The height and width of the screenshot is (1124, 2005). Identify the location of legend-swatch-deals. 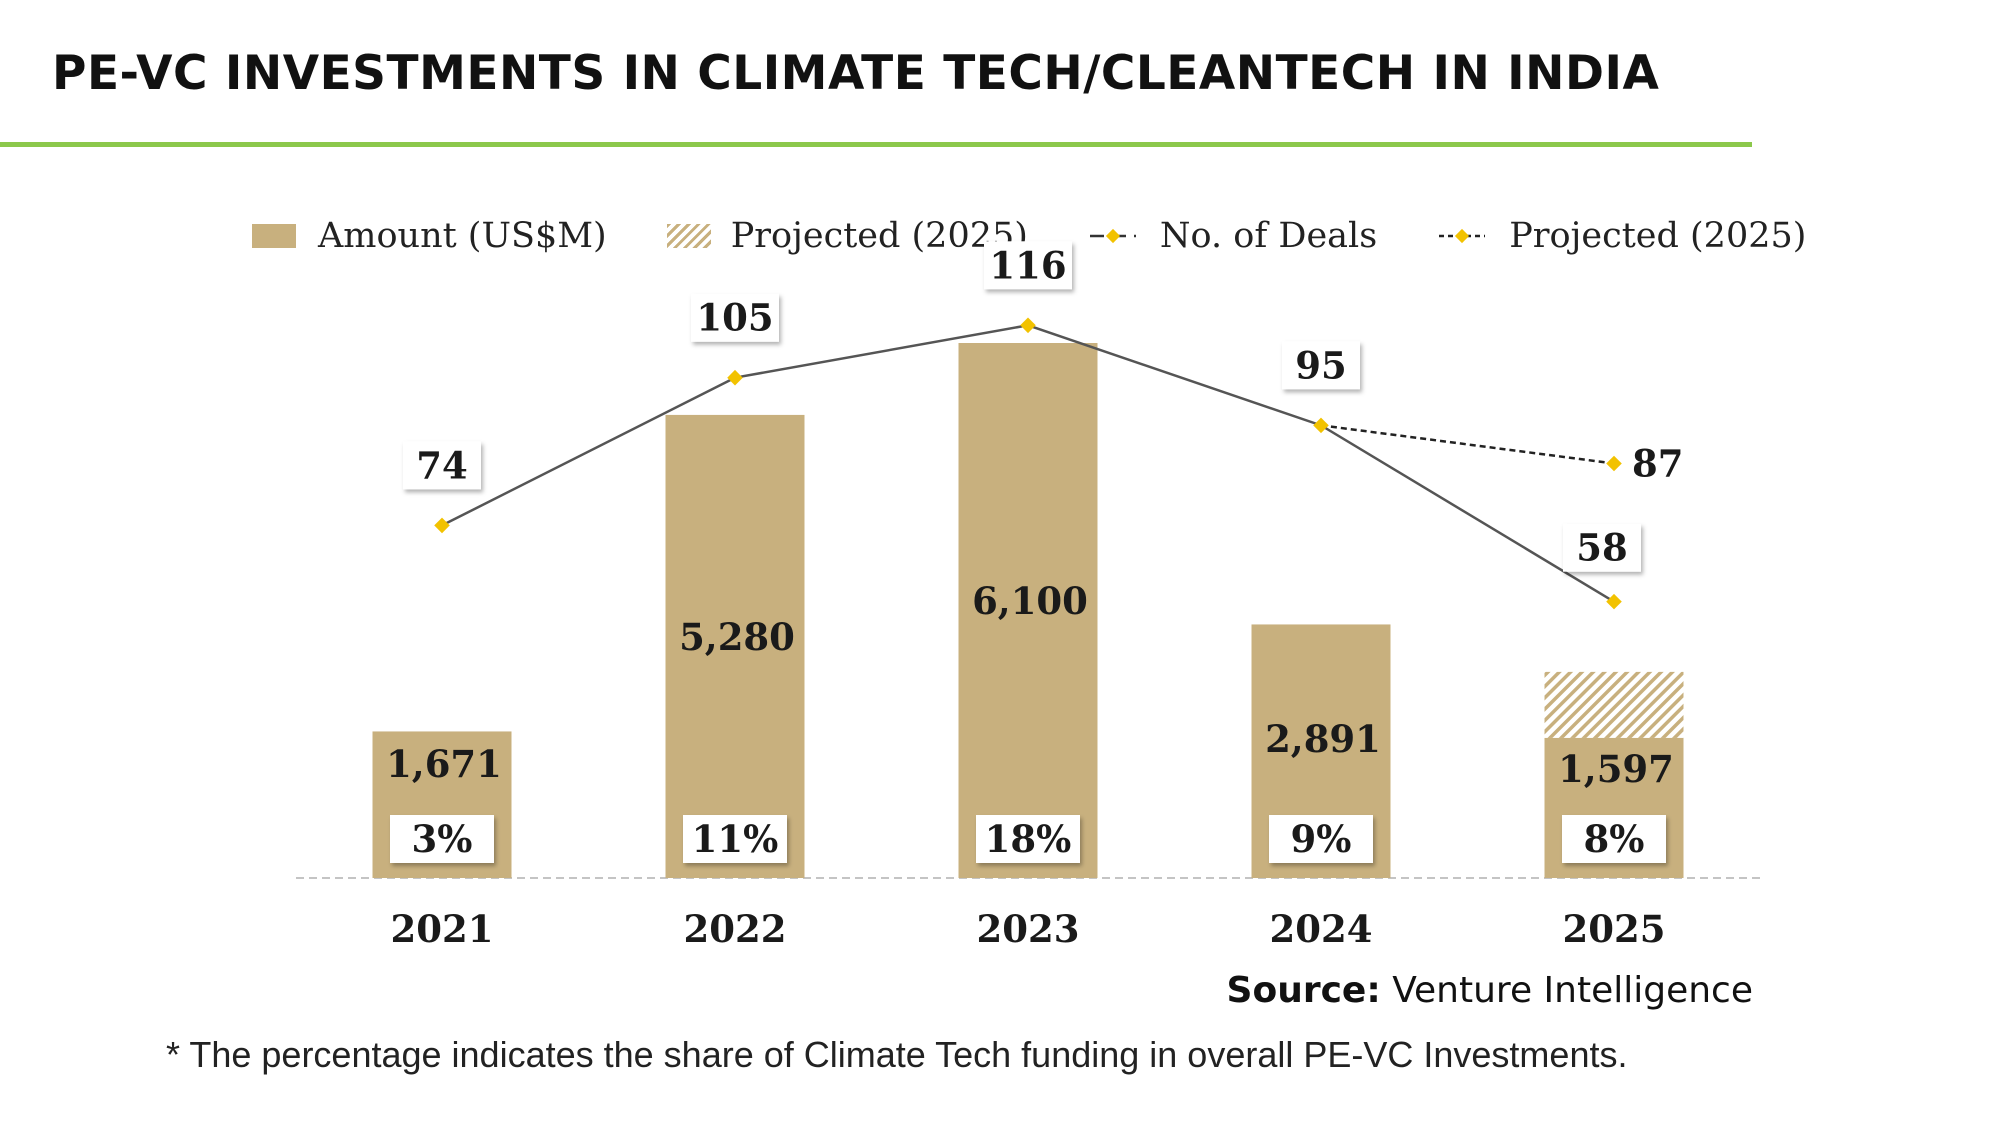
(1112, 236).